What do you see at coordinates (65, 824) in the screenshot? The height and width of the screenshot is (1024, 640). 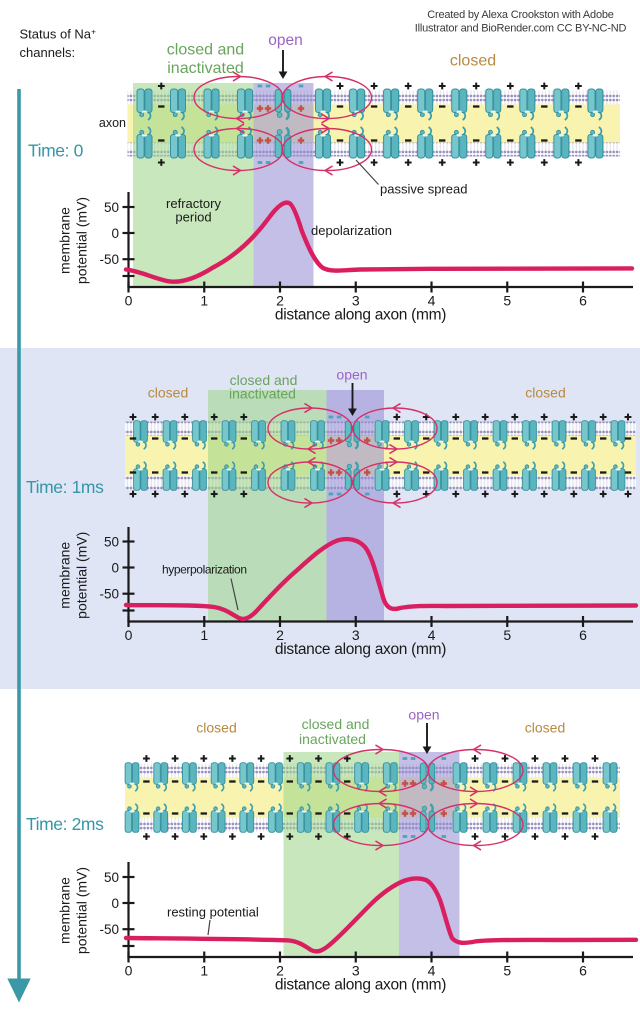 I see `svg-text: Time: 2ms` at bounding box center [65, 824].